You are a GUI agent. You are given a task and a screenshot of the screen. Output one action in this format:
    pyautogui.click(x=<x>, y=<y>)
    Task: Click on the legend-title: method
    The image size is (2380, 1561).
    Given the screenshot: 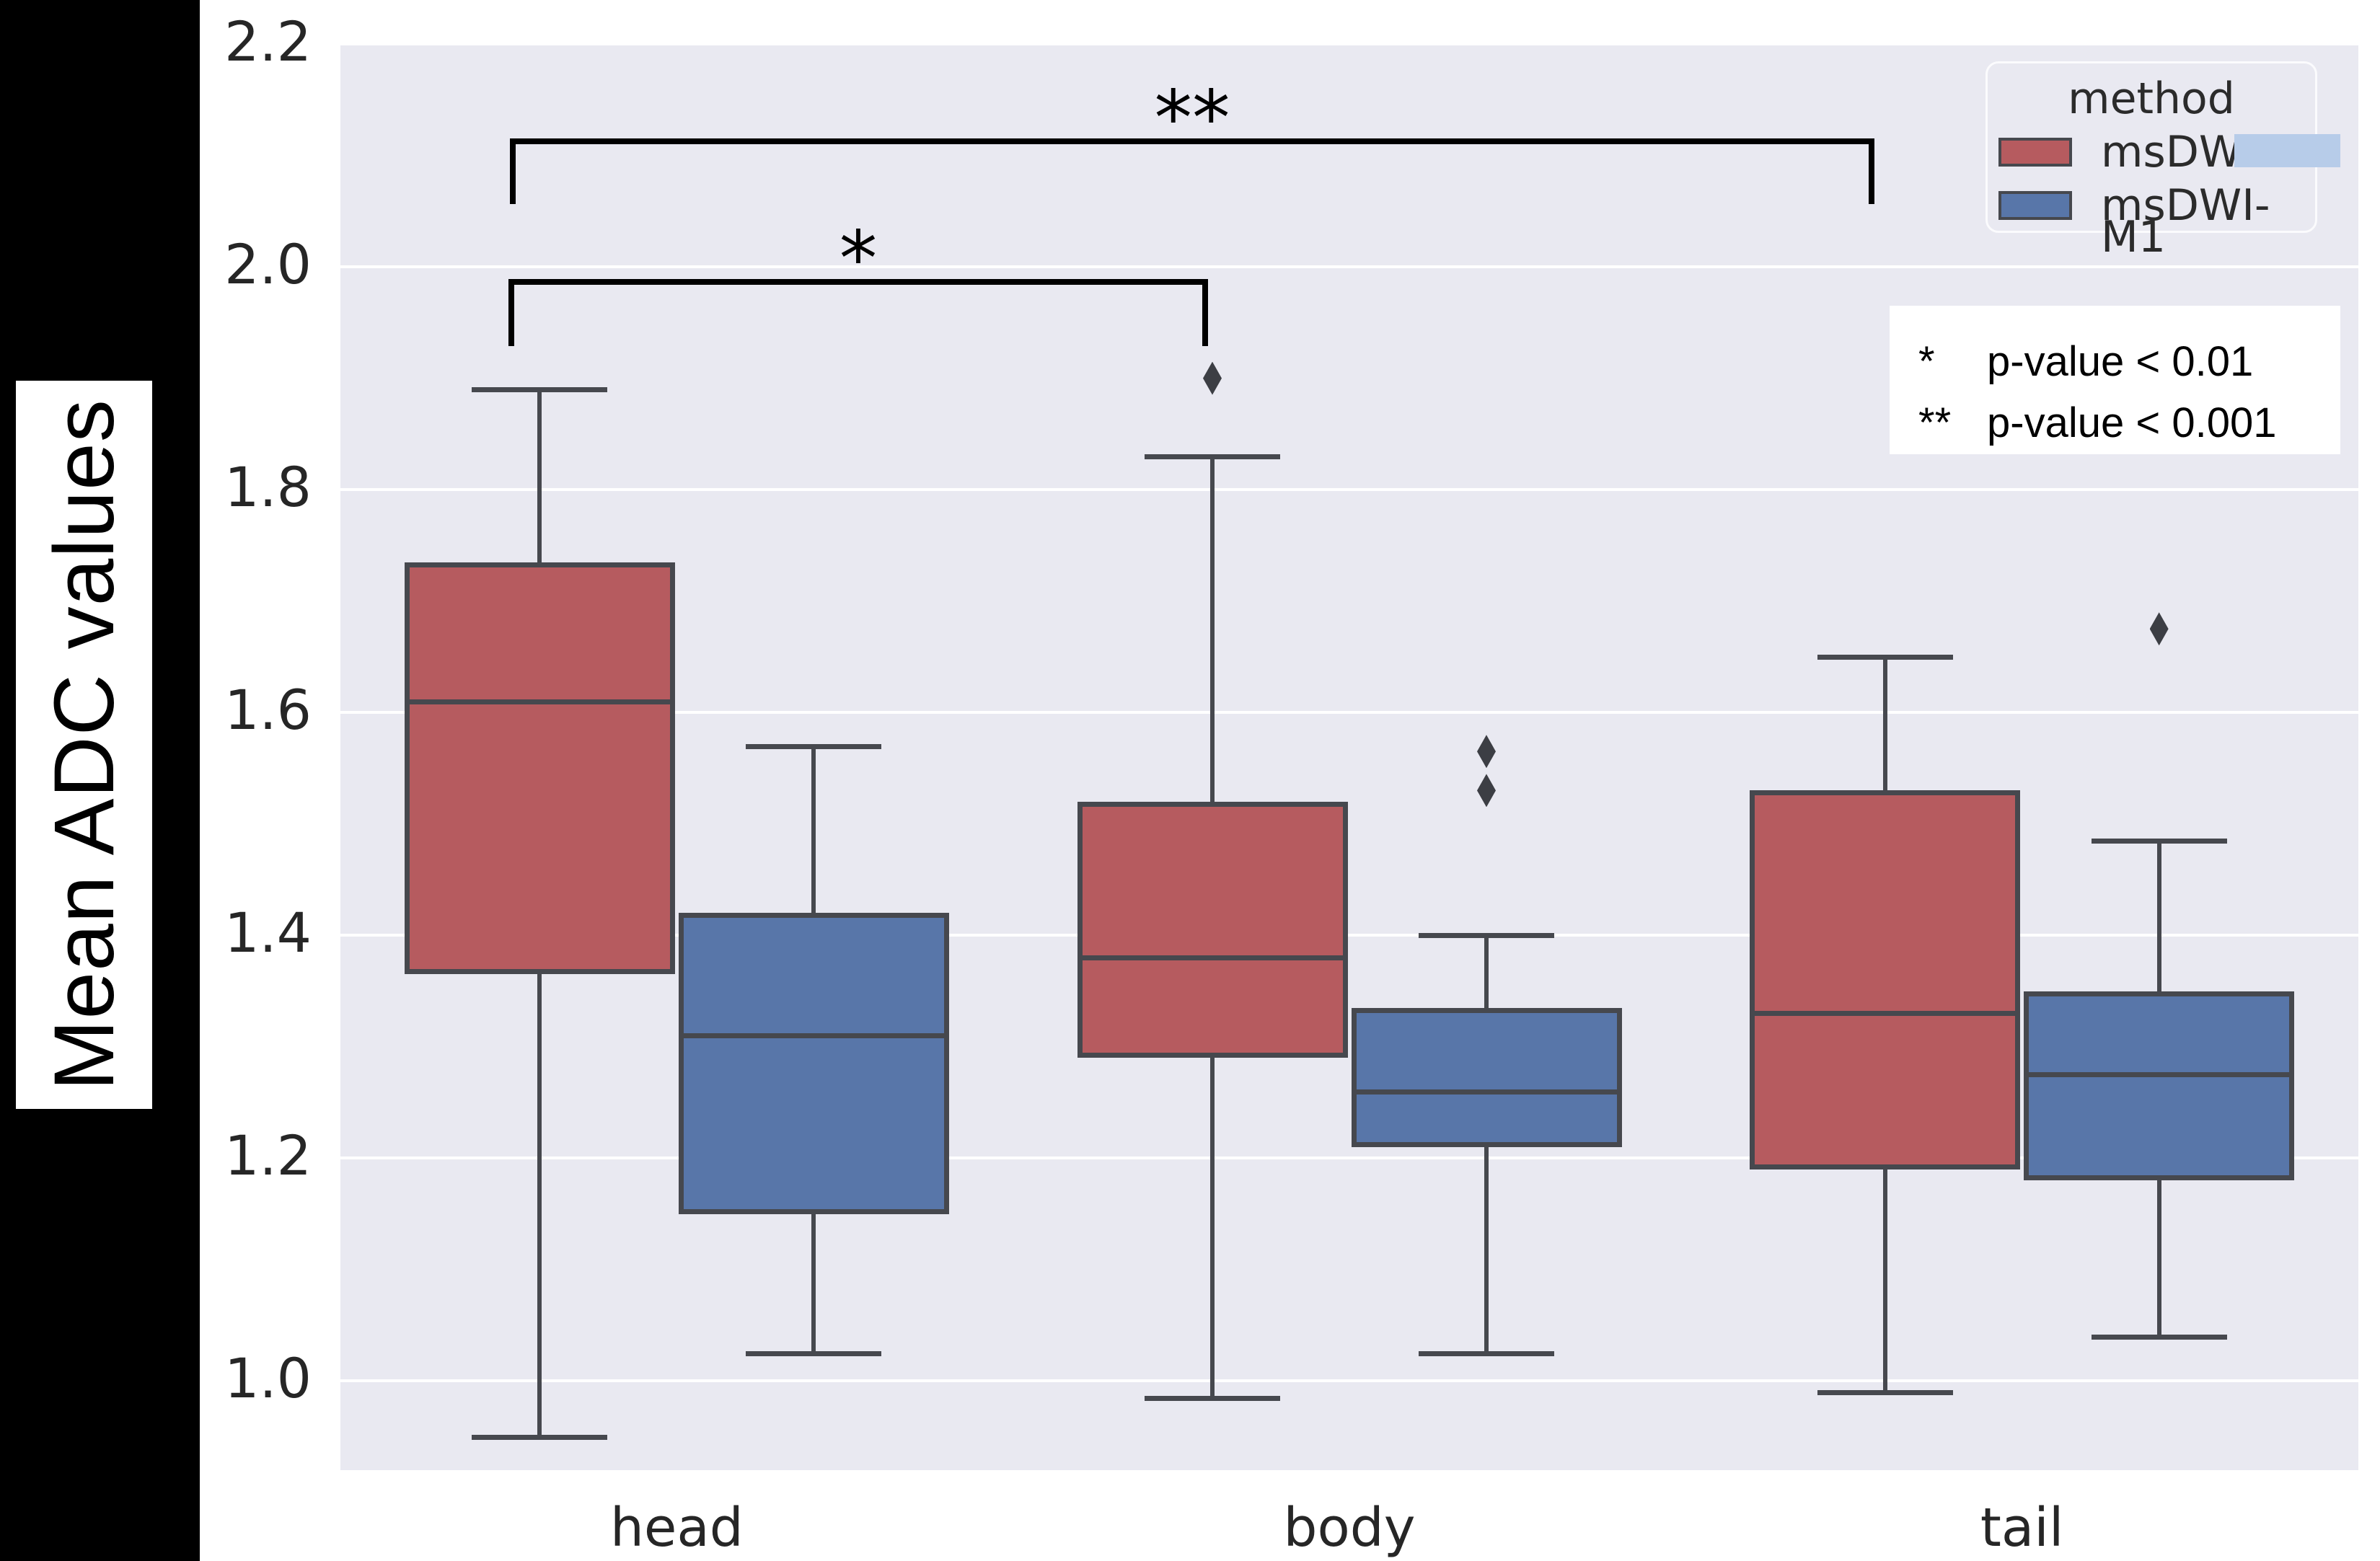 What is the action you would take?
    pyautogui.click(x=2151, y=99)
    